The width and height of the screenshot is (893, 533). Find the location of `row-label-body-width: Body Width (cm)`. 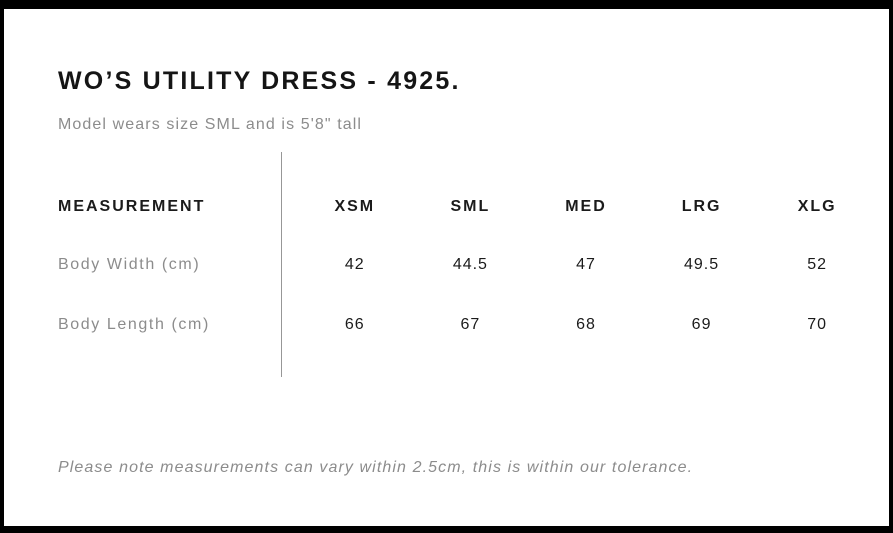

row-label-body-width: Body Width (cm) is located at coordinates (129, 264).